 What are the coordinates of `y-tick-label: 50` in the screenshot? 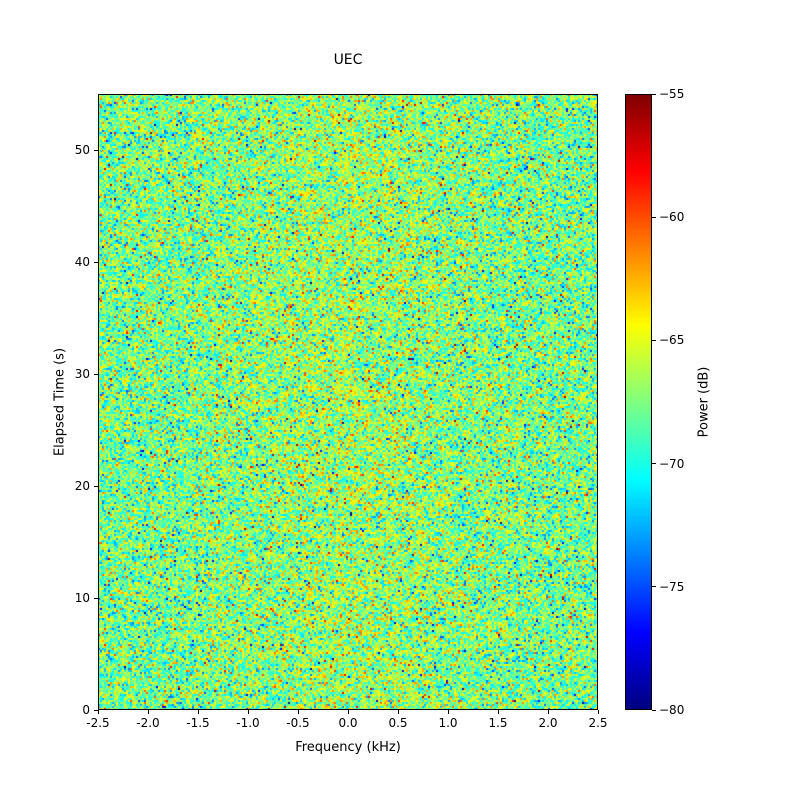 It's located at (82, 150).